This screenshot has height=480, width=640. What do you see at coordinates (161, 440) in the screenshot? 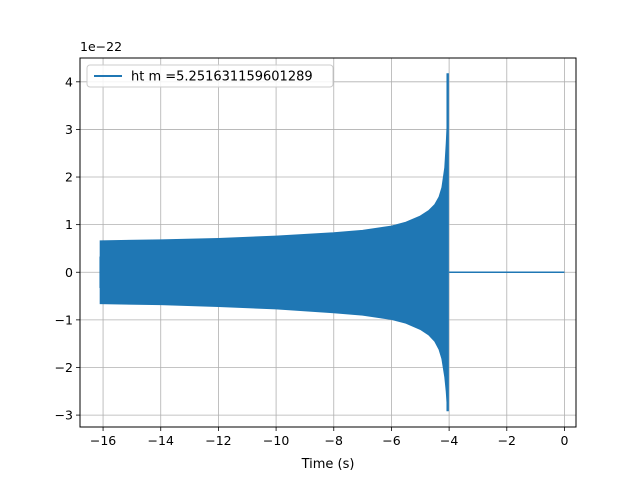
I see `x-tick-label: −14` at bounding box center [161, 440].